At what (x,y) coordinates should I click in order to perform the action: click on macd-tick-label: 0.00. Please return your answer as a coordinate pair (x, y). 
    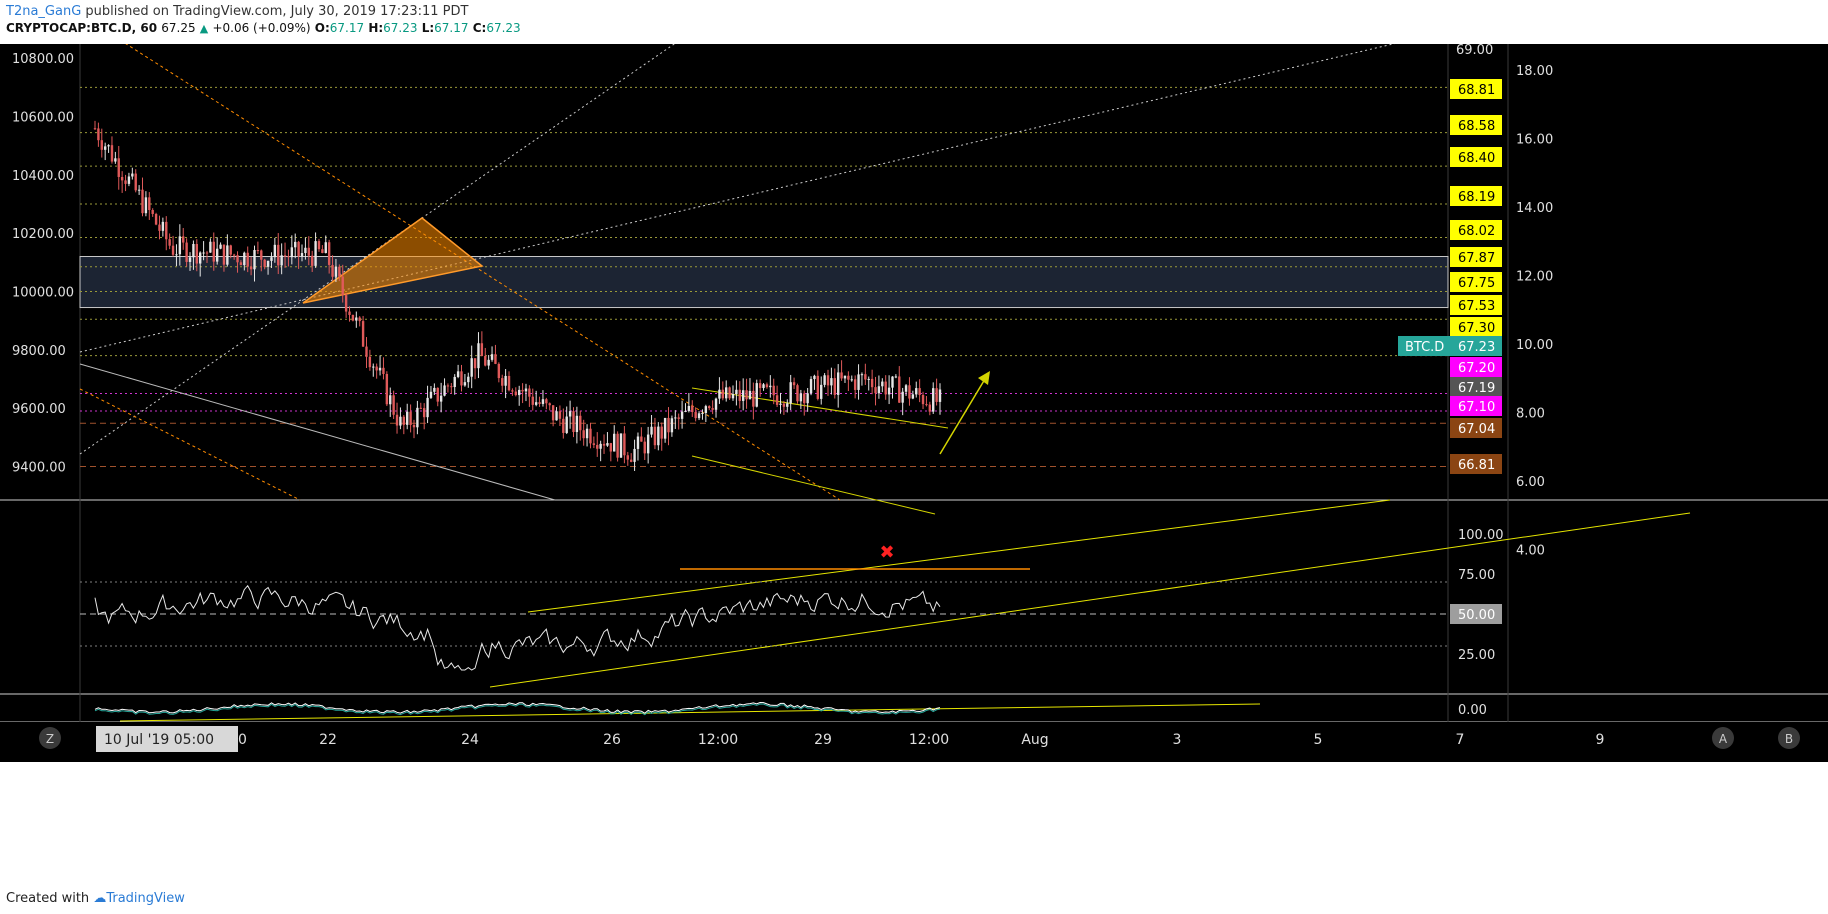
    Looking at the image, I should click on (1472, 710).